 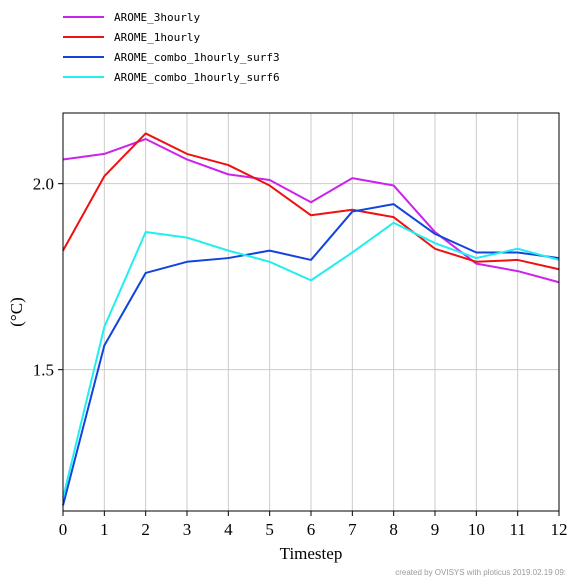 I want to click on x-tick-label: 6, so click(x=311, y=529).